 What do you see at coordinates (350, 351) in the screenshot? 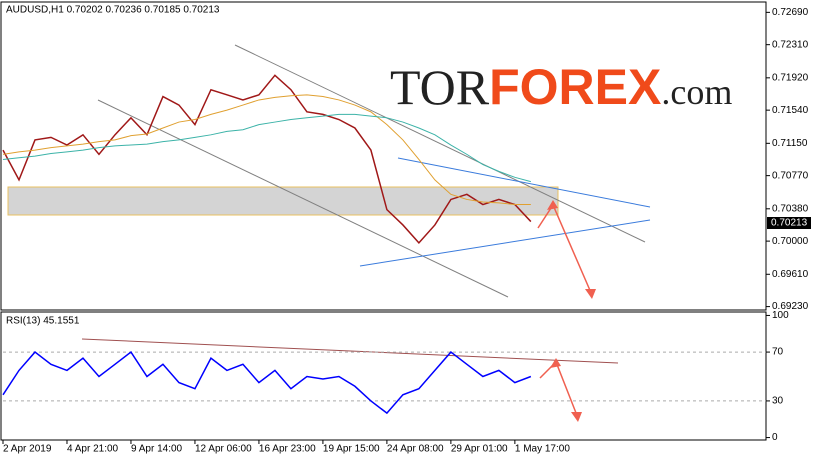
I see `rsi-trend-line` at bounding box center [350, 351].